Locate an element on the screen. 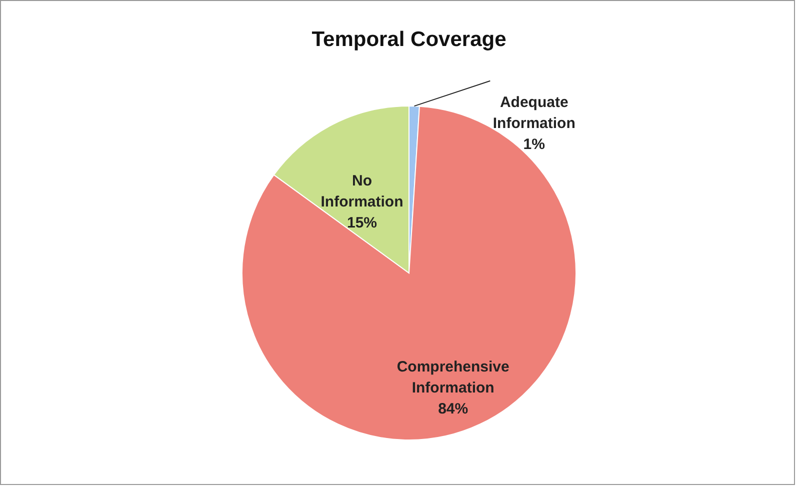  chart-title: Temporal Coverage is located at coordinates (409, 39).